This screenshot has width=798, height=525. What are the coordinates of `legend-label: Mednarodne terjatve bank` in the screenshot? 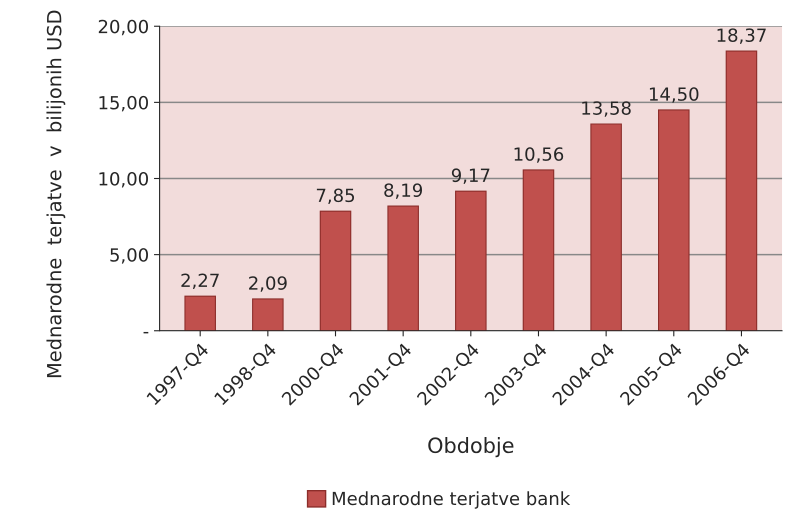 It's located at (451, 500).